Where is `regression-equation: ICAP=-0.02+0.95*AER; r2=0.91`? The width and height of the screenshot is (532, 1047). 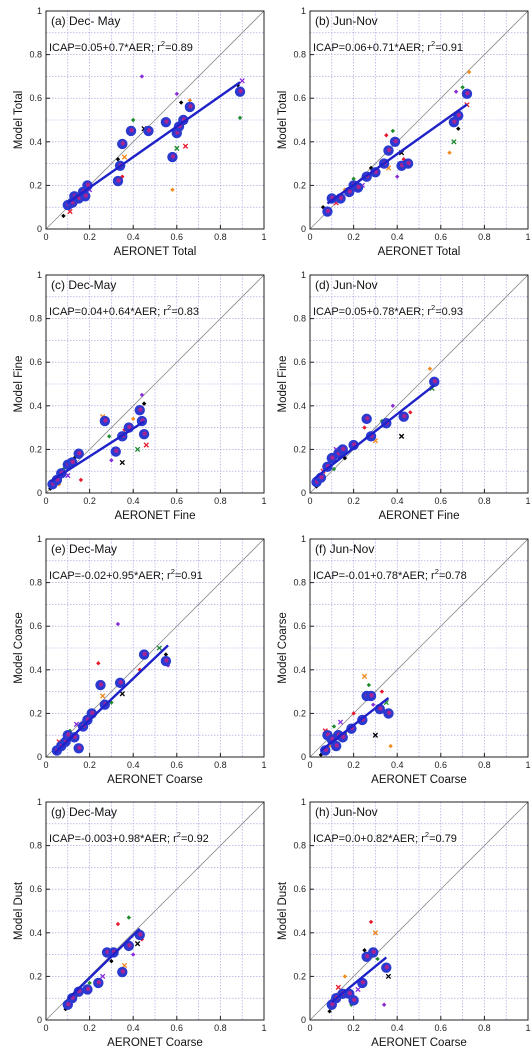
regression-equation: ICAP=-0.02+0.95*AER; r2=0.91 is located at coordinates (126, 574).